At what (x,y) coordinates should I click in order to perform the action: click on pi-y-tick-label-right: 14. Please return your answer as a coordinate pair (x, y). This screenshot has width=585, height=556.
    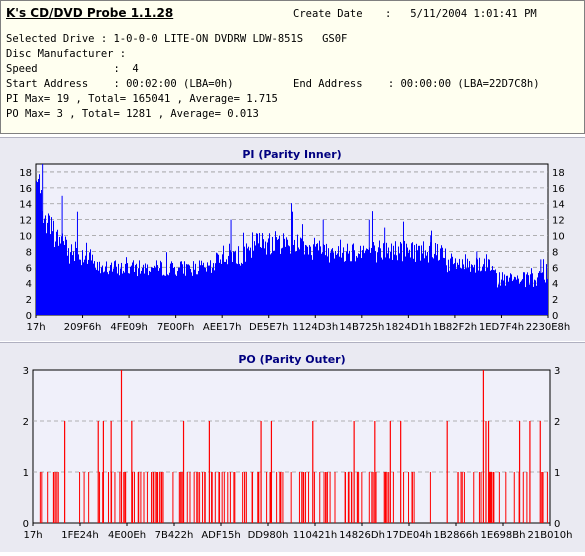
    Looking at the image, I should click on (558, 205).